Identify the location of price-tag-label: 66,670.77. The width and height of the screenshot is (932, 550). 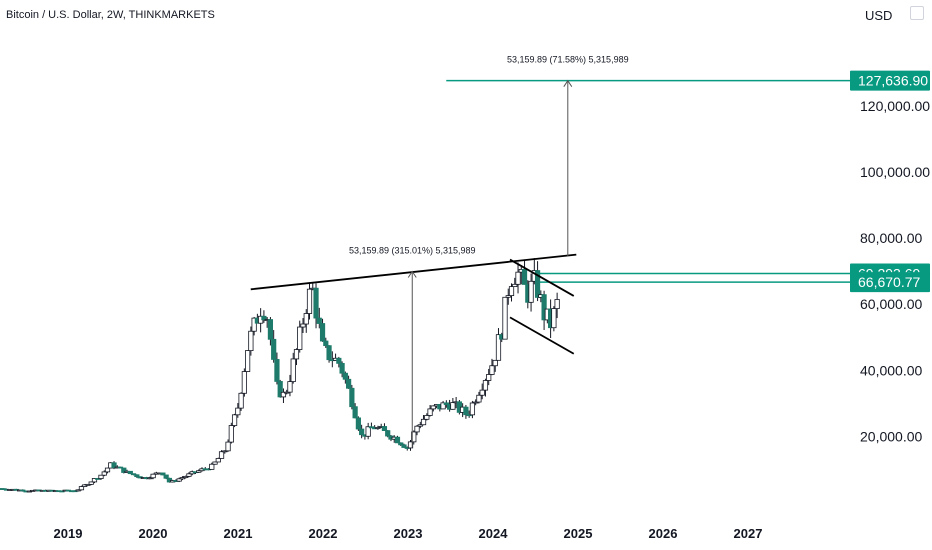
(889, 282).